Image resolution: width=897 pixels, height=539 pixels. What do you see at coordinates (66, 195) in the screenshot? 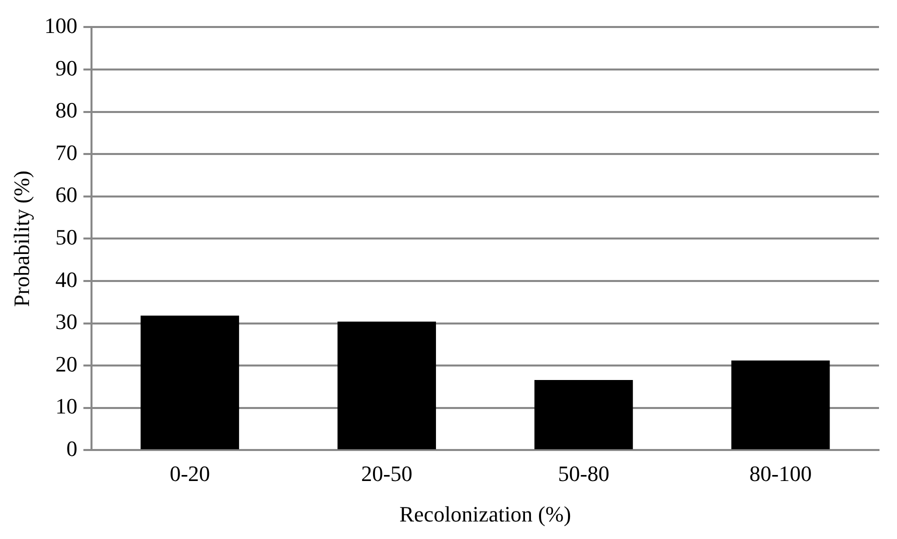
I see `y-tick-label: 60` at bounding box center [66, 195].